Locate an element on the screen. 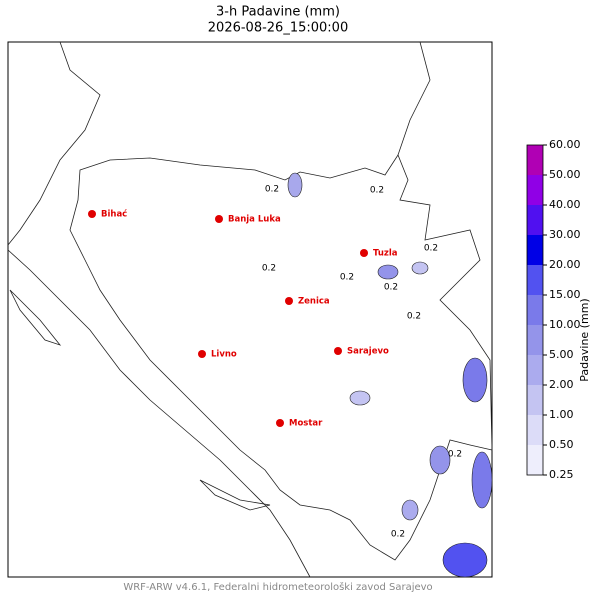  city-label: Banja Luka is located at coordinates (254, 220).